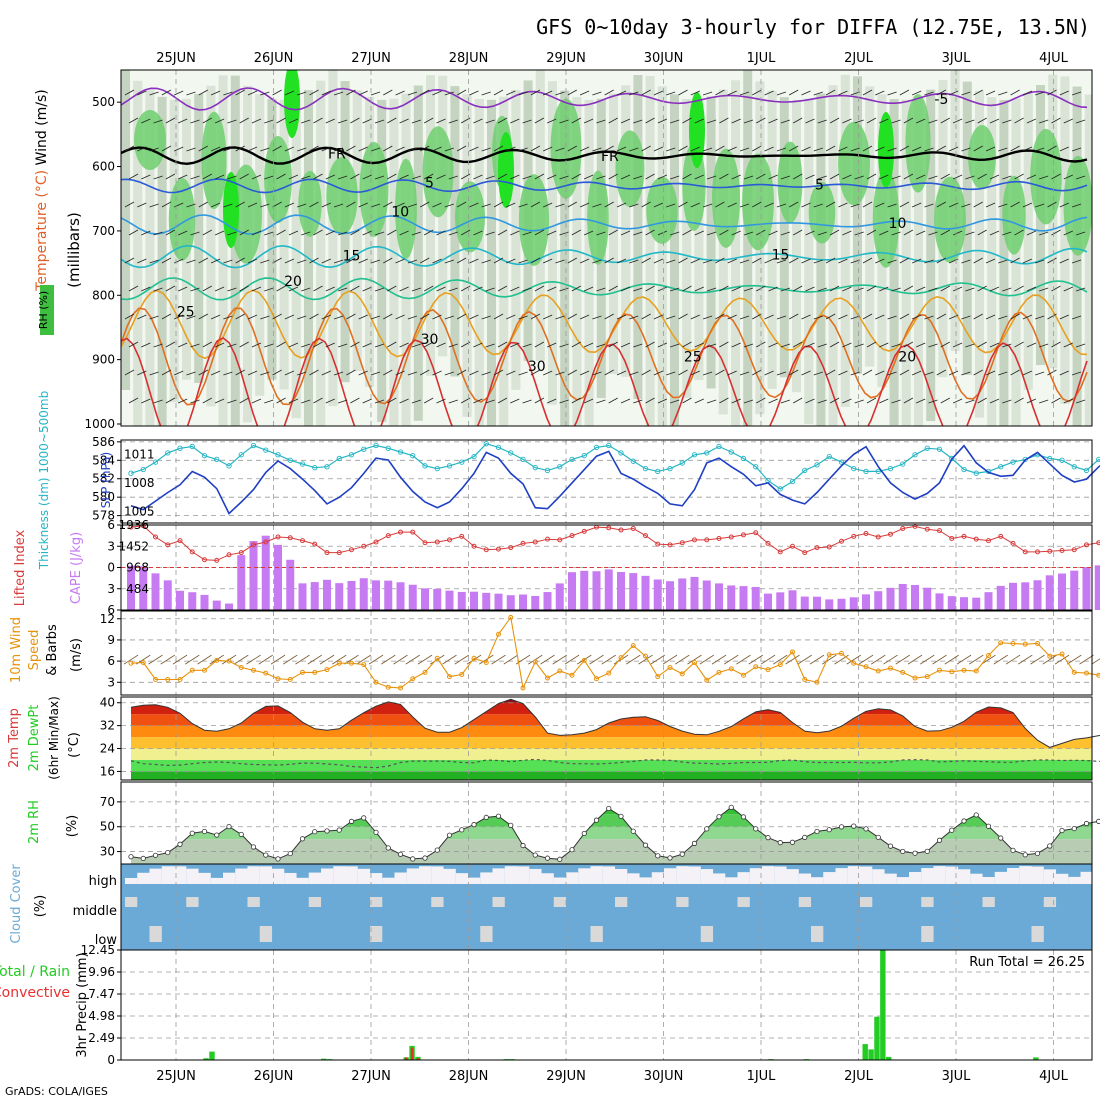 Image resolution: width=1100 pixels, height=1100 pixels. Describe the element at coordinates (596, 934) in the screenshot. I see `cloud-low-gap` at that location.